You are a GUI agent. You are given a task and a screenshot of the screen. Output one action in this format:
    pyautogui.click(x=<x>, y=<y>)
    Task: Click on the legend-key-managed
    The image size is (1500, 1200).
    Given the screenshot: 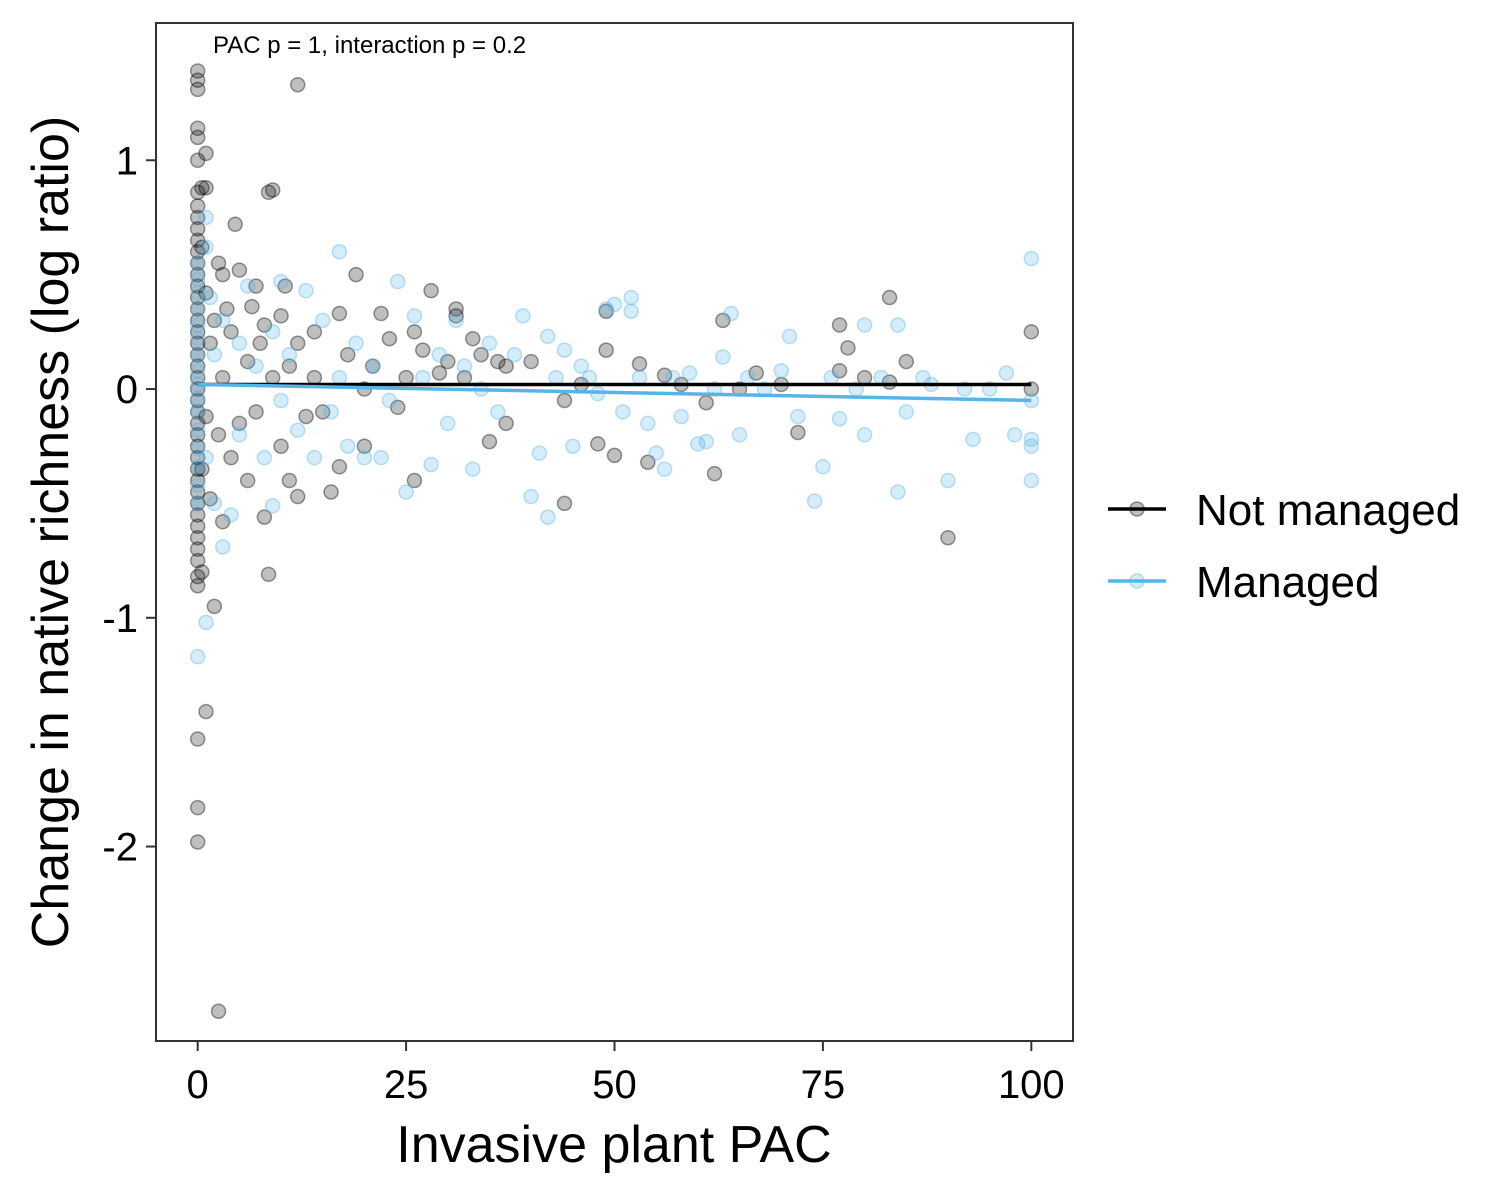 What is the action you would take?
    pyautogui.click(x=1137, y=581)
    